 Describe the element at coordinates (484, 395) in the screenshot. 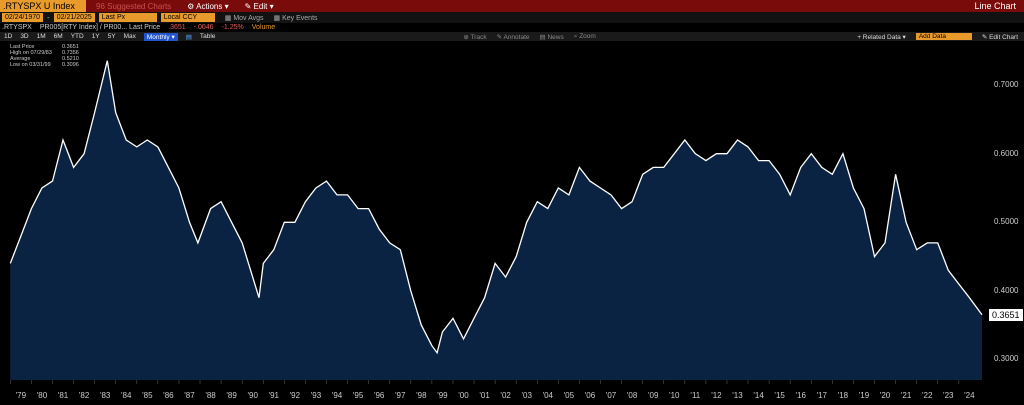

I see `x-tick-label: '01` at that location.